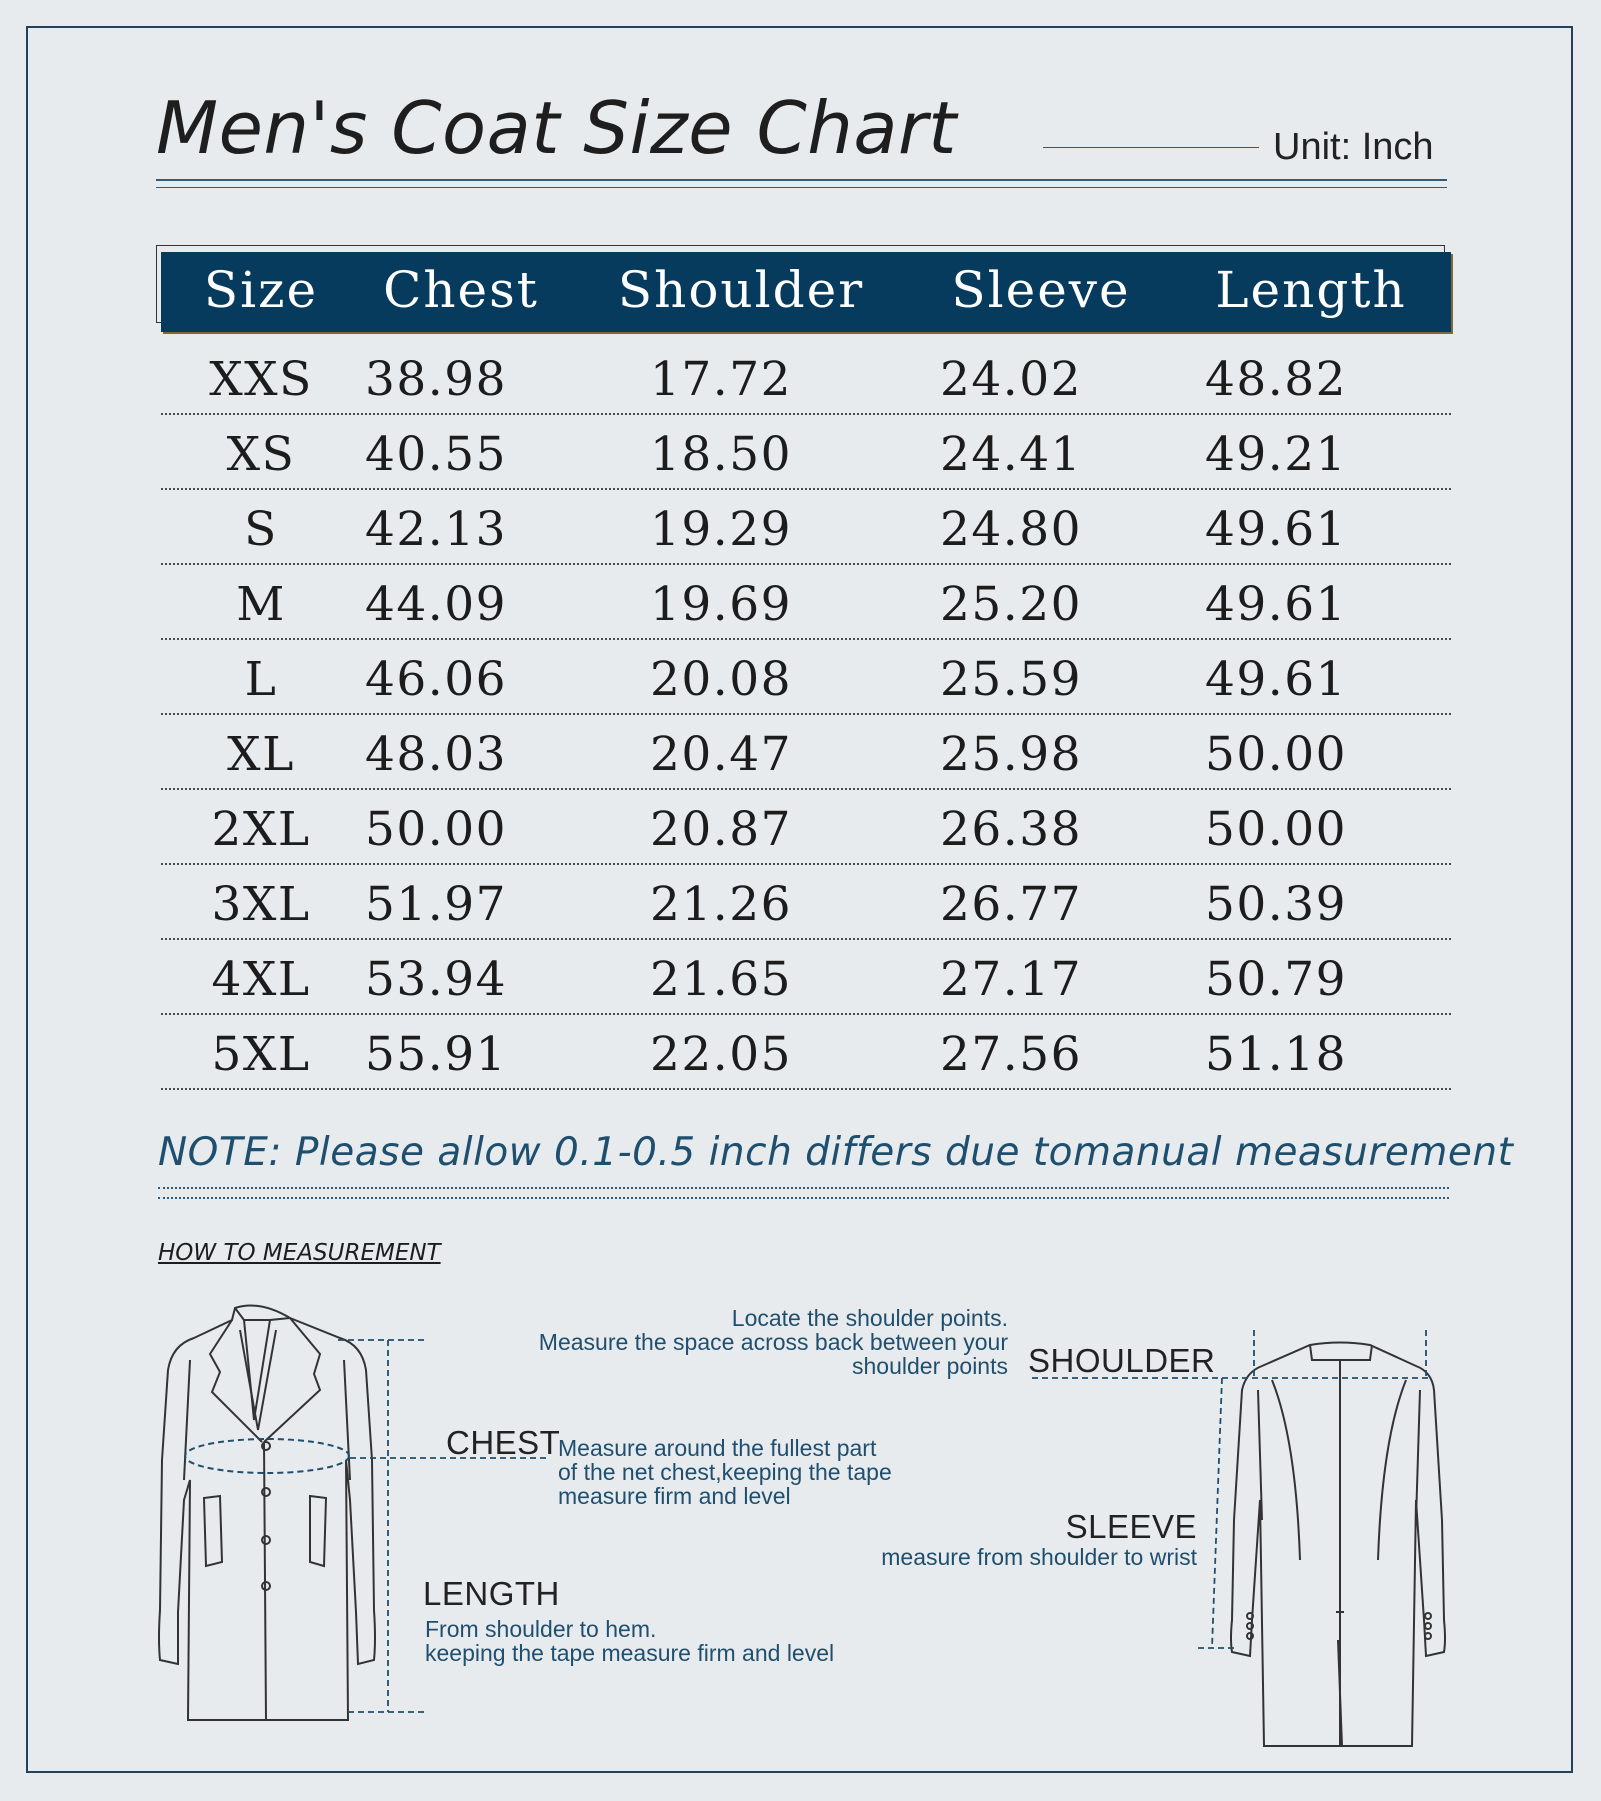  What do you see at coordinates (1151, 147) in the screenshot?
I see `unit-divider` at bounding box center [1151, 147].